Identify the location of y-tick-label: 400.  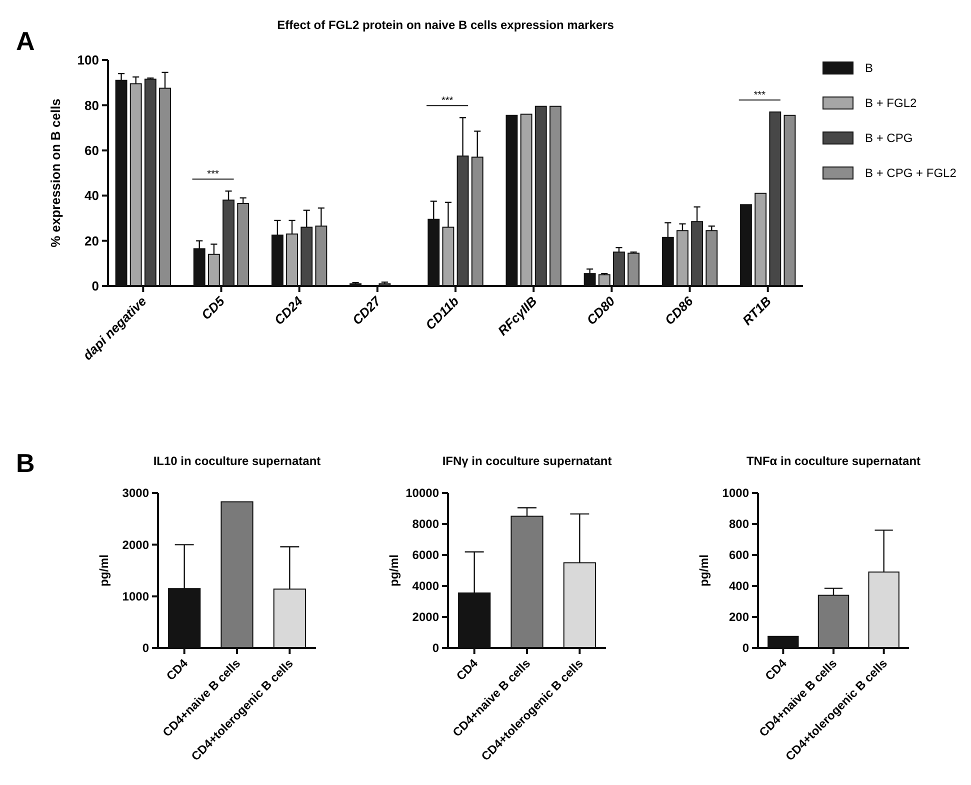
(739, 586).